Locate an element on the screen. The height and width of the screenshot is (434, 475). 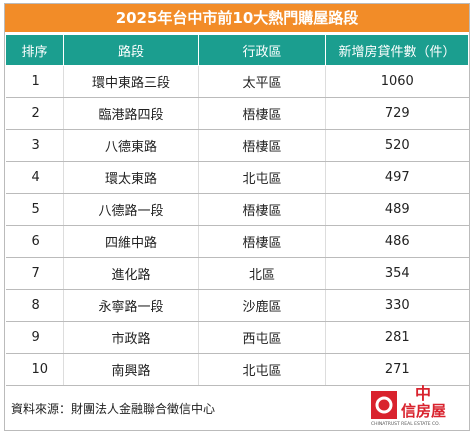
table-cell: 環中東路三段 is located at coordinates (131, 81).